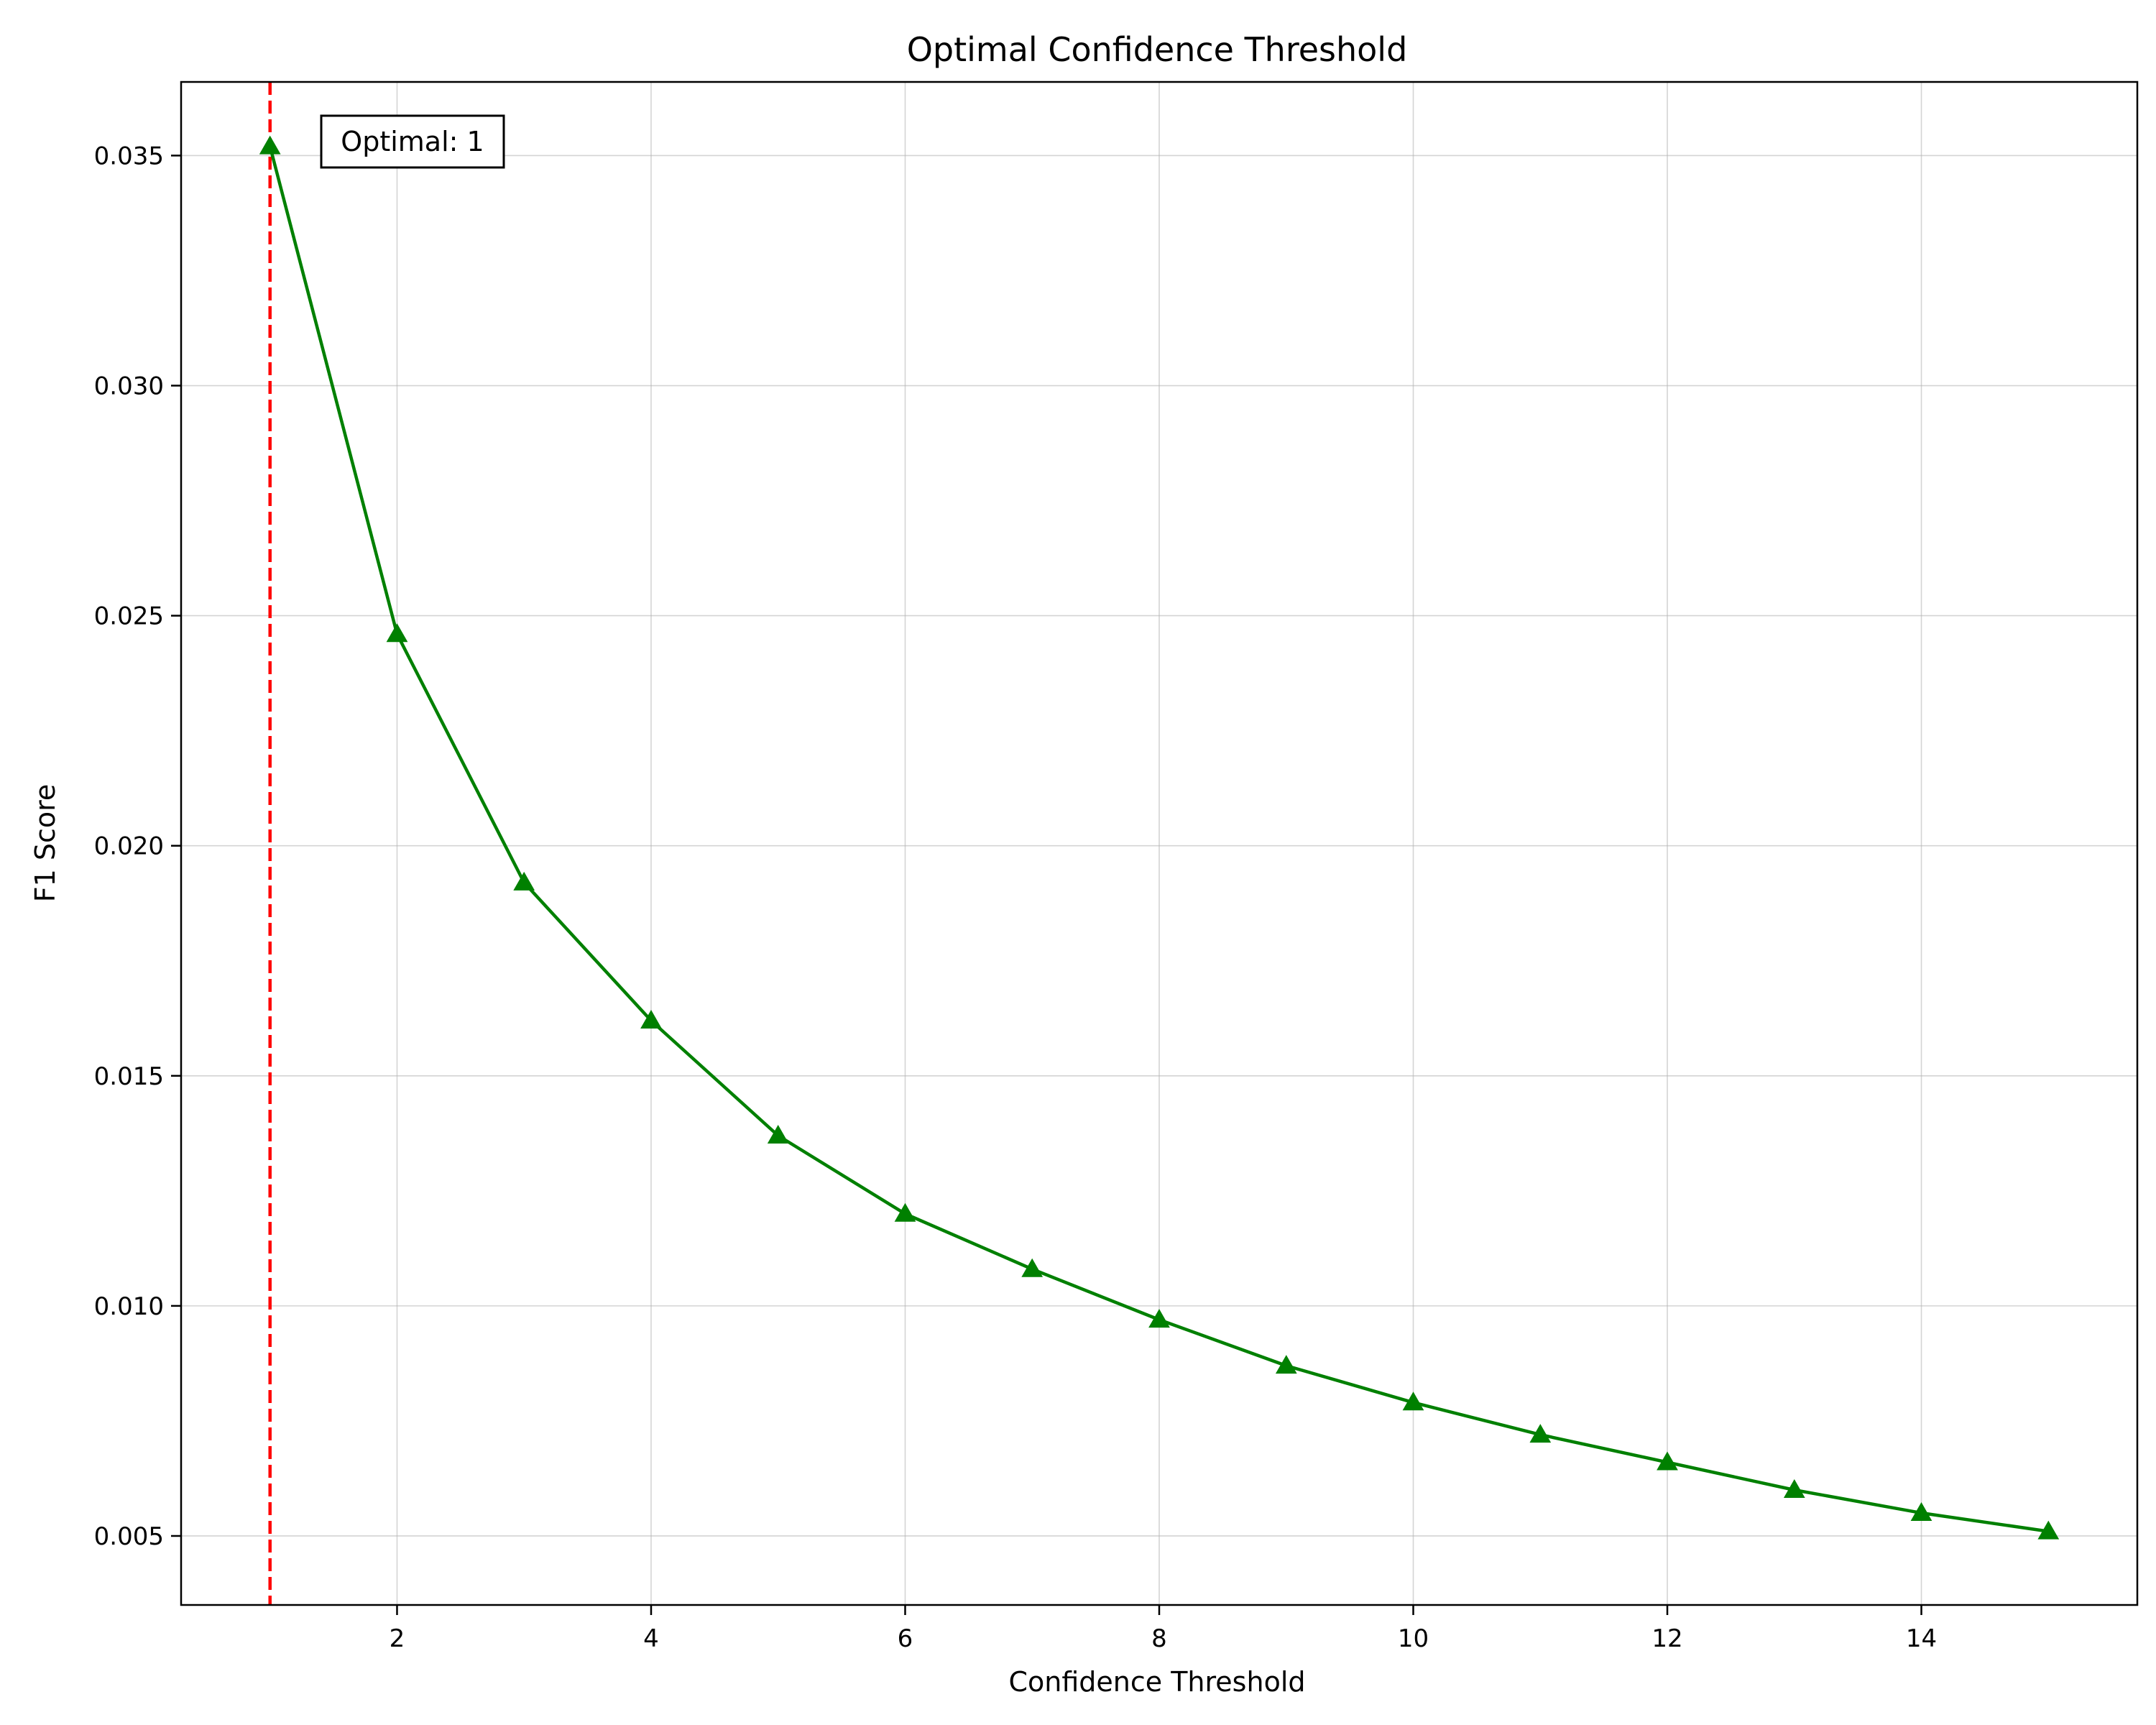  What do you see at coordinates (129, 846) in the screenshot?
I see `y-tick-label: 0.020` at bounding box center [129, 846].